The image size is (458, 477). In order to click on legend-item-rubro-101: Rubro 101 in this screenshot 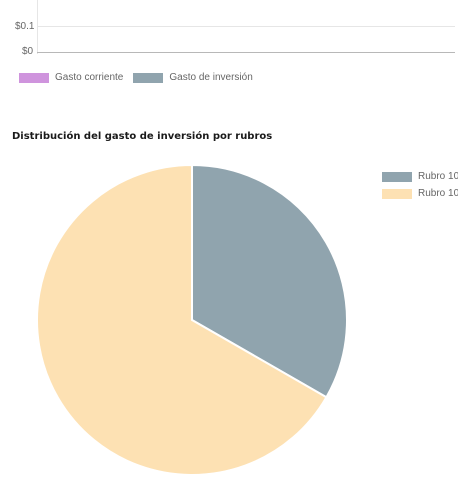, I will do `click(420, 176)`.